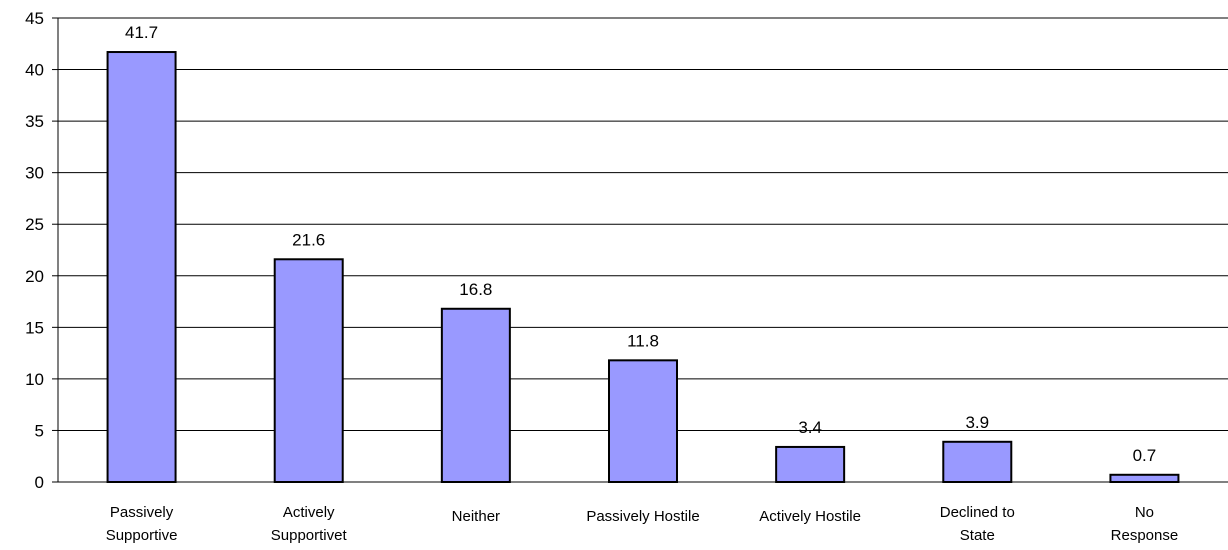 The width and height of the screenshot is (1228, 550). Describe the element at coordinates (309, 512) in the screenshot. I see `x-category-label: Actively` at that location.